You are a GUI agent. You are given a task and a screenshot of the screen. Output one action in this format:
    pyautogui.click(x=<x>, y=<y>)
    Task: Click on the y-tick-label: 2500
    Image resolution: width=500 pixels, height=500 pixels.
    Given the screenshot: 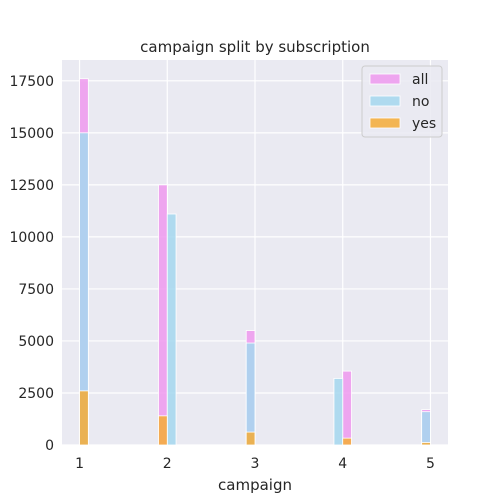 What is the action you would take?
    pyautogui.click(x=36, y=394)
    